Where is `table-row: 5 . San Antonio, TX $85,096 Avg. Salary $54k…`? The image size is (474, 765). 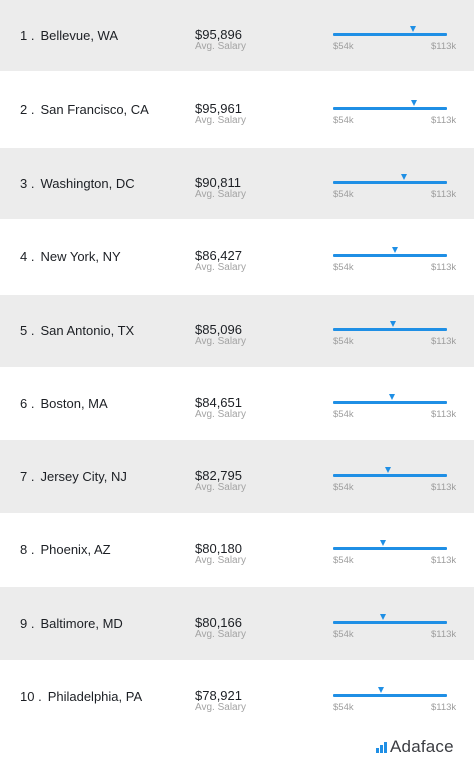
table-row: 5 . San Antonio, TX $85,096 Avg. Salary $54k… is located at coordinates (237, 331).